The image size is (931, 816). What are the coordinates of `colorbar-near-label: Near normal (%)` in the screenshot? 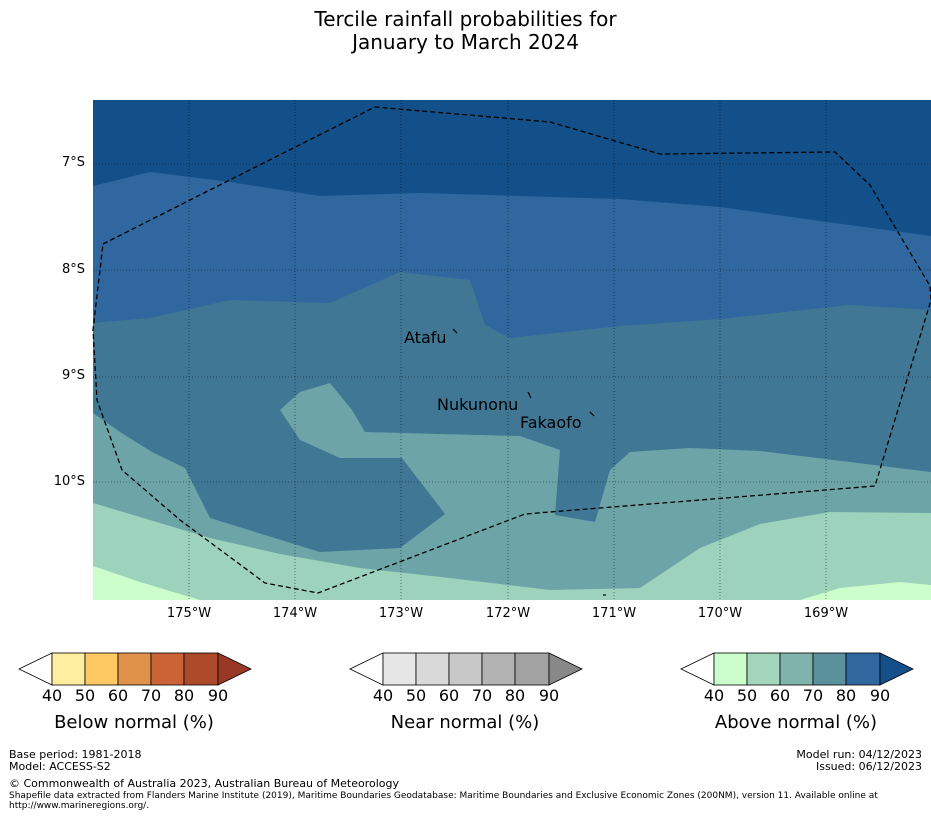 It's located at (465, 722).